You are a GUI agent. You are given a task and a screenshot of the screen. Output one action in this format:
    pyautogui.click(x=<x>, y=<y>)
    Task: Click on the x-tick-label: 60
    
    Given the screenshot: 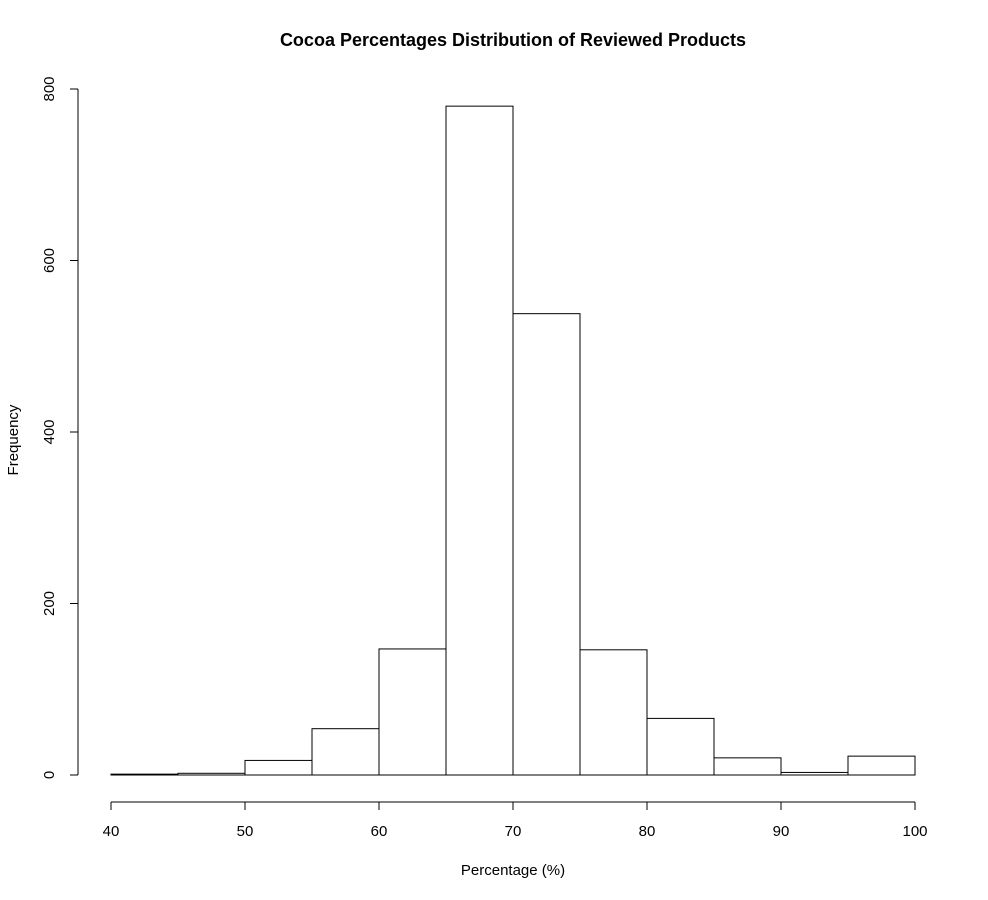 What is the action you would take?
    pyautogui.click(x=379, y=831)
    